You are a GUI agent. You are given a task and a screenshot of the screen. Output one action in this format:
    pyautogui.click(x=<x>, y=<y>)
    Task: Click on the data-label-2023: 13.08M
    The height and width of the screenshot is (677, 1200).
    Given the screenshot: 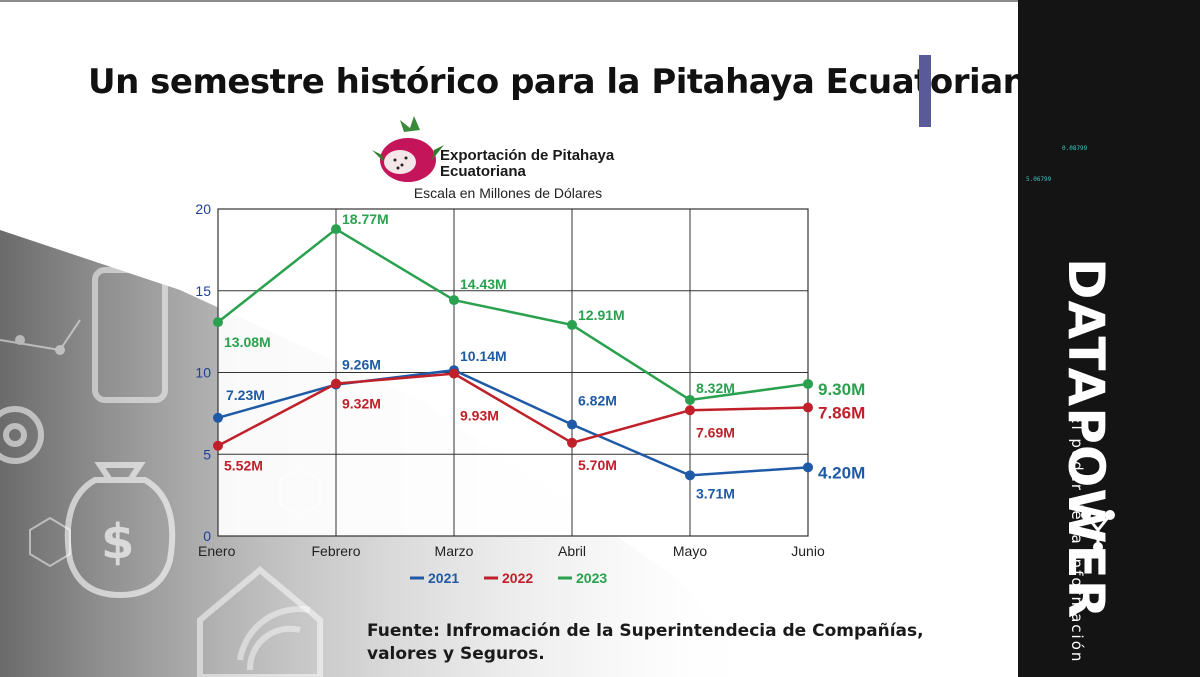 What is the action you would take?
    pyautogui.click(x=247, y=342)
    